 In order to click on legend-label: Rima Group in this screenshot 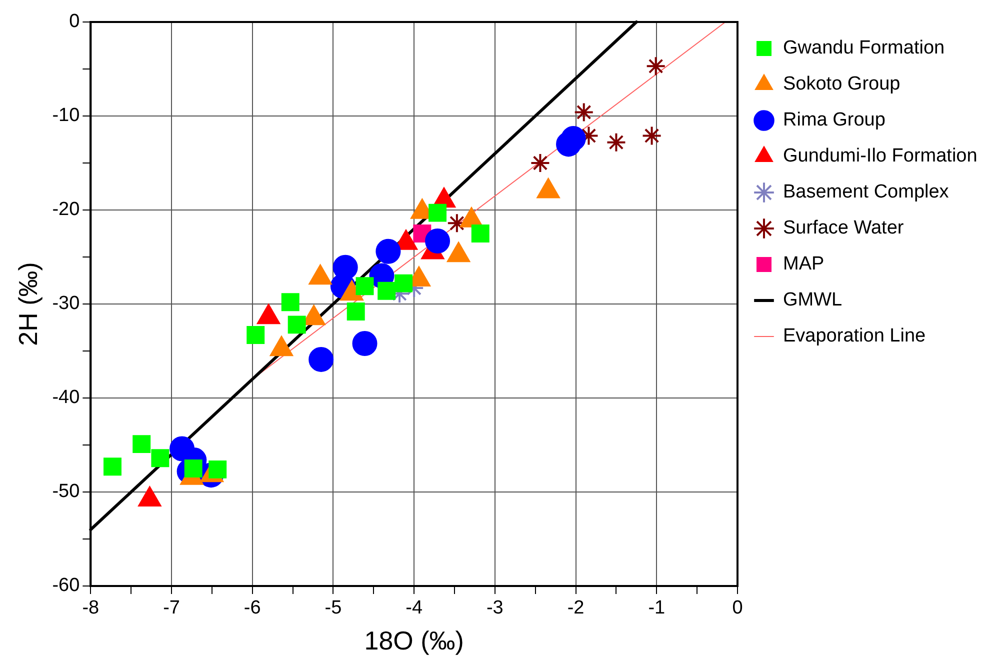, I will do `click(834, 120)`.